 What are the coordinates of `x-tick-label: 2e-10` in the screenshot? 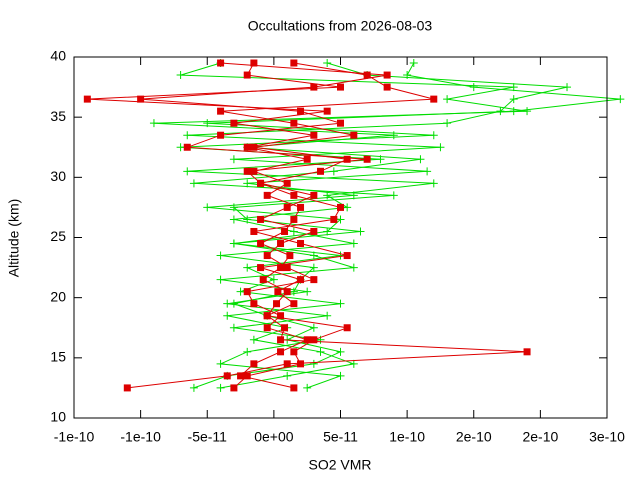 It's located at (540, 437).